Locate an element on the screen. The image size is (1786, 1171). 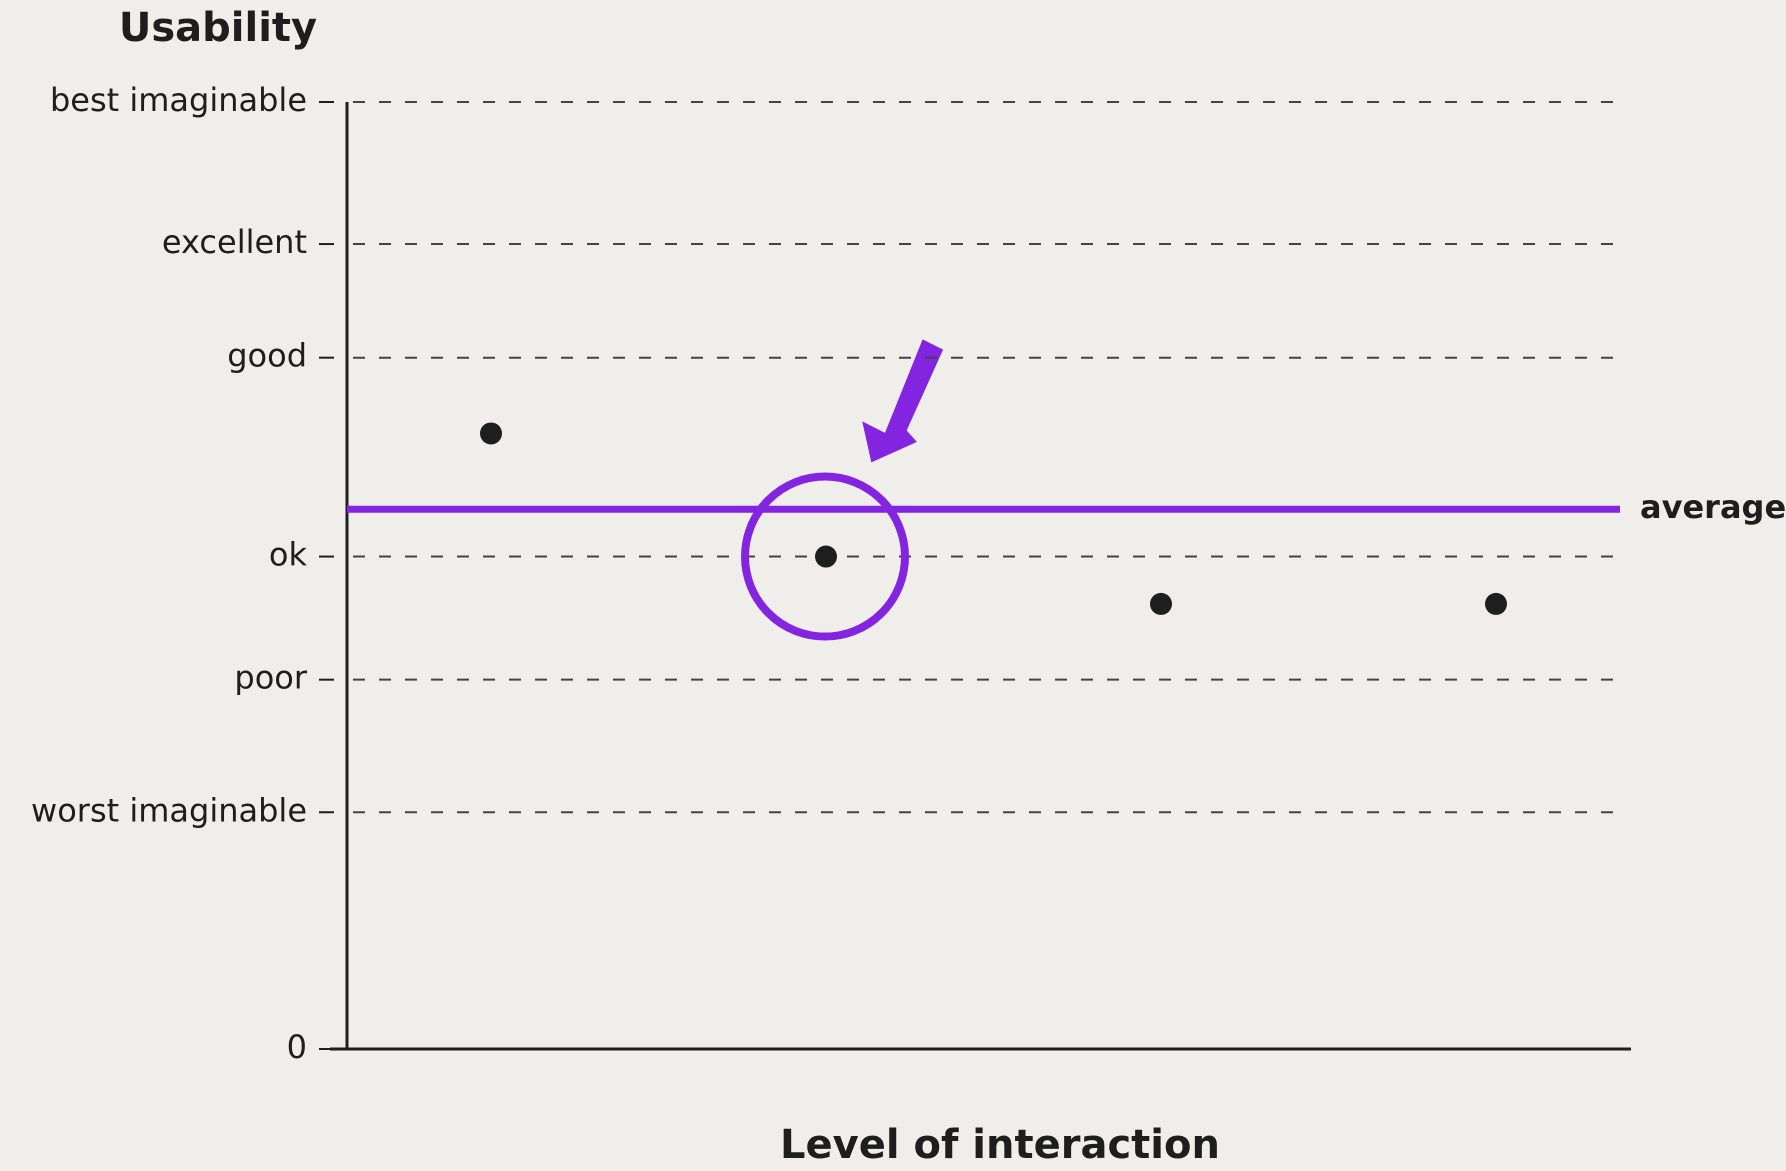
y-tick-label: best imaginable is located at coordinates (178, 100).